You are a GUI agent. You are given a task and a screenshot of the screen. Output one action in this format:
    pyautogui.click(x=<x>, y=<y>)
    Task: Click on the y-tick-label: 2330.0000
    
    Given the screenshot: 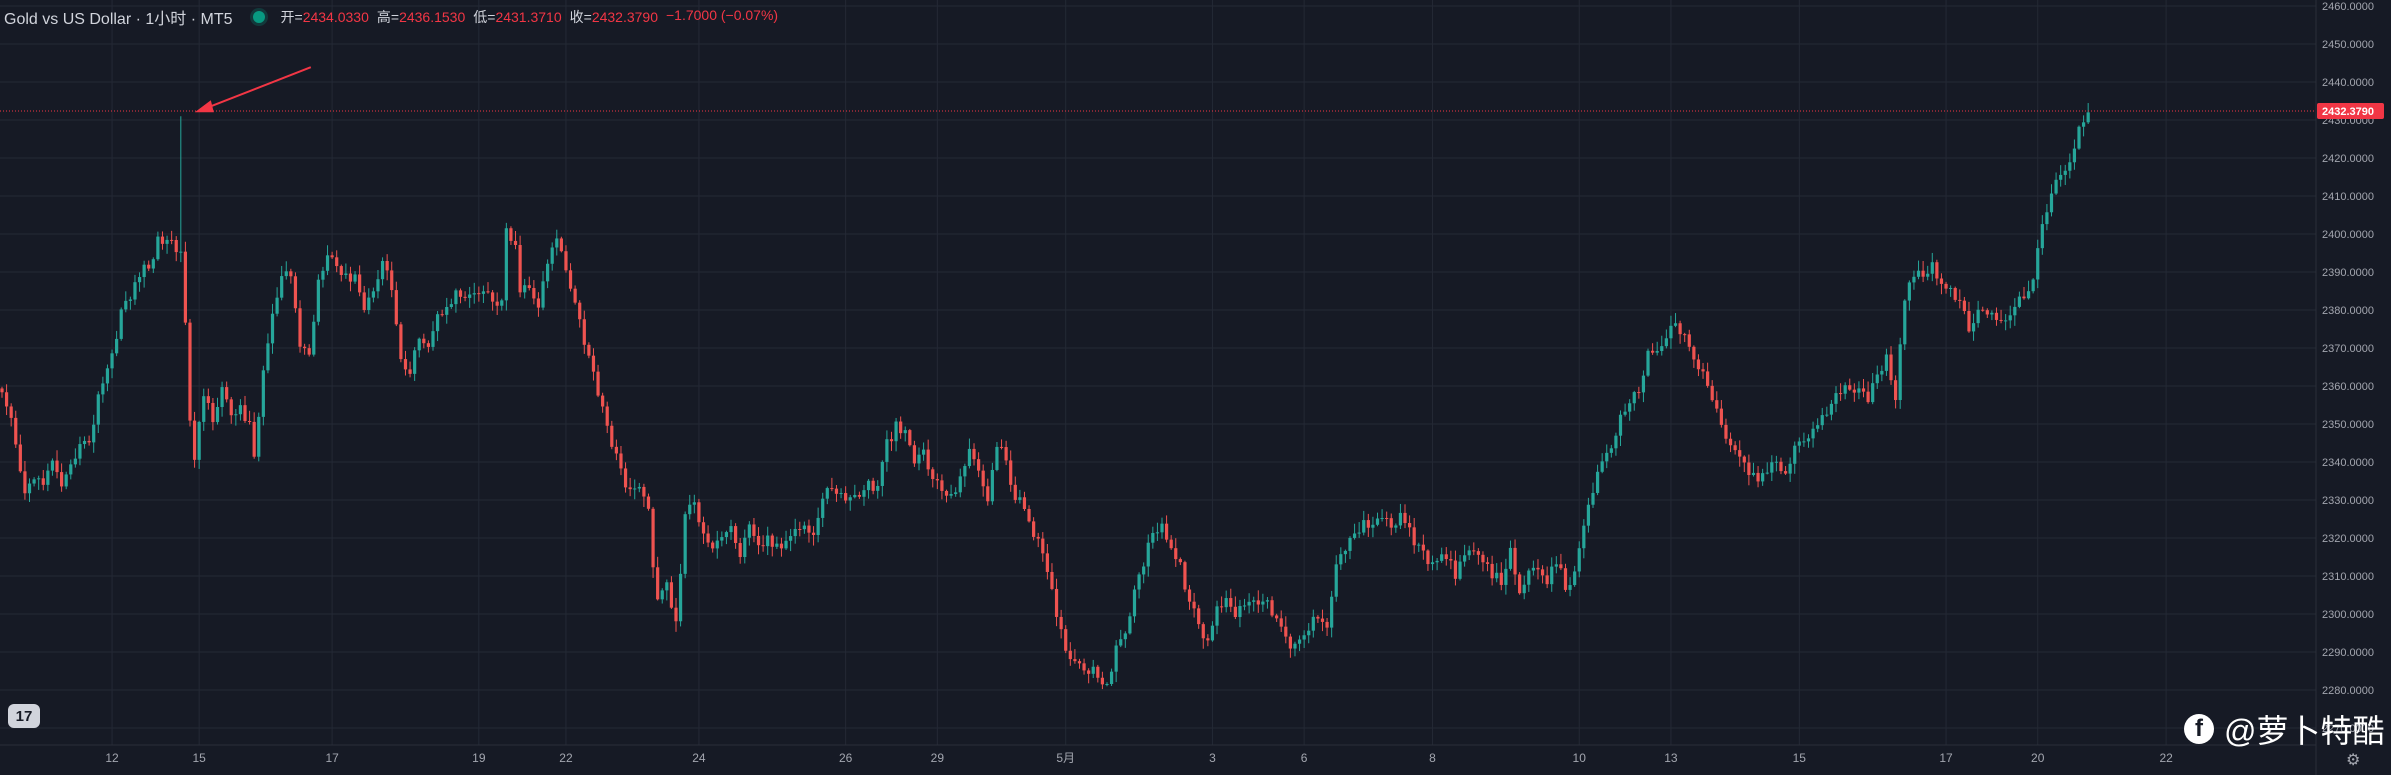 What is the action you would take?
    pyautogui.click(x=2348, y=501)
    